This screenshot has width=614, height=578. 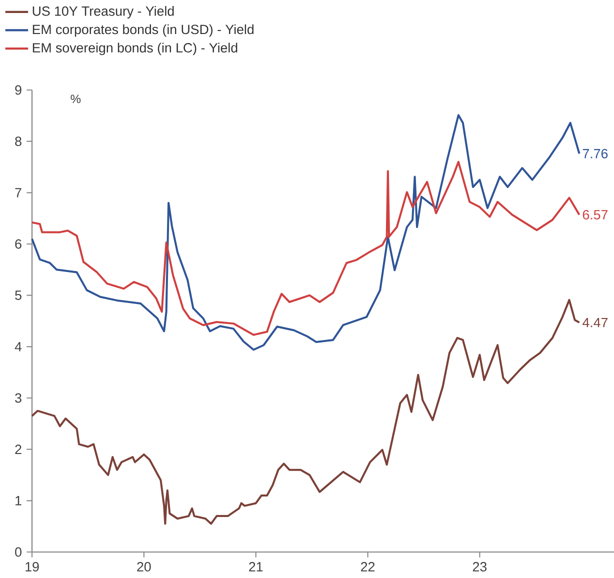 What do you see at coordinates (18, 141) in the screenshot?
I see `y-tick-label: 8` at bounding box center [18, 141].